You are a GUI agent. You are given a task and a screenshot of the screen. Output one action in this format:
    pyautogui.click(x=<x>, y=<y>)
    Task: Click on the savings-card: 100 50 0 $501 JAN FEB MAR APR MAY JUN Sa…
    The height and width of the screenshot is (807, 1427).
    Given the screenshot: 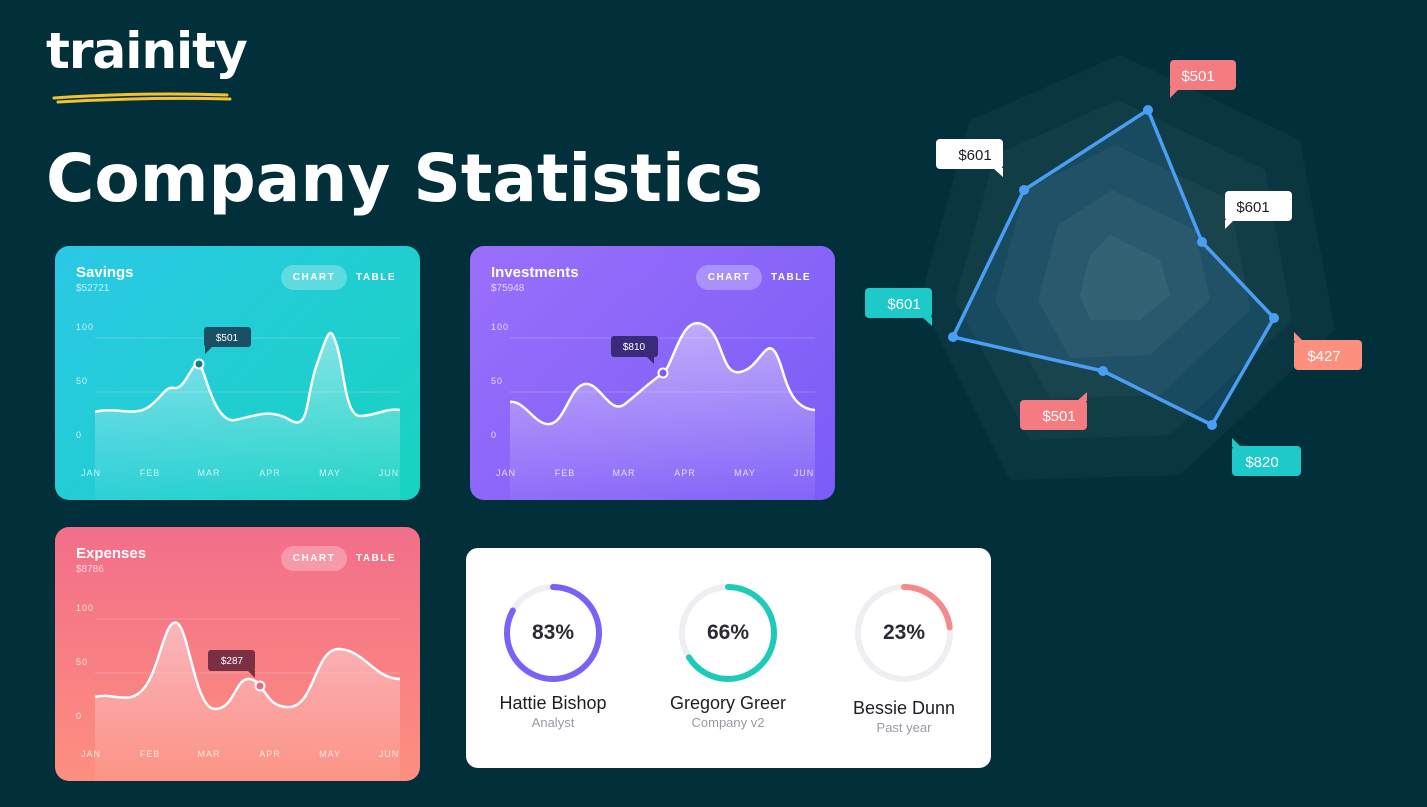 What is the action you would take?
    pyautogui.click(x=237, y=373)
    